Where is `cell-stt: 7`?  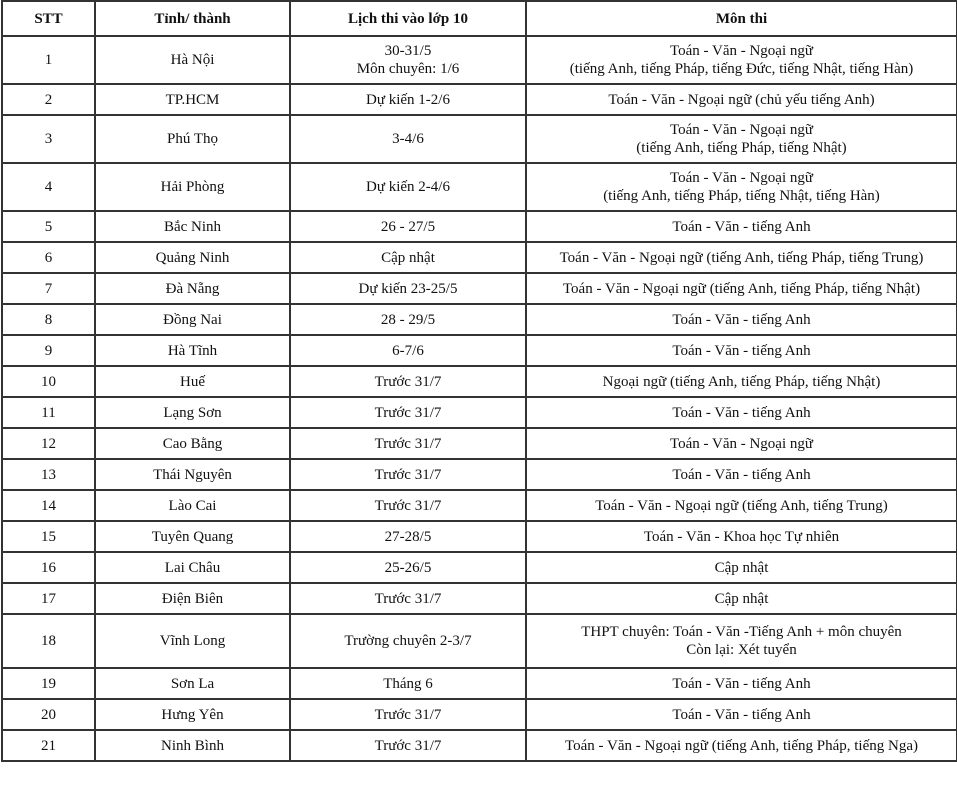 cell-stt: 7 is located at coordinates (48, 288).